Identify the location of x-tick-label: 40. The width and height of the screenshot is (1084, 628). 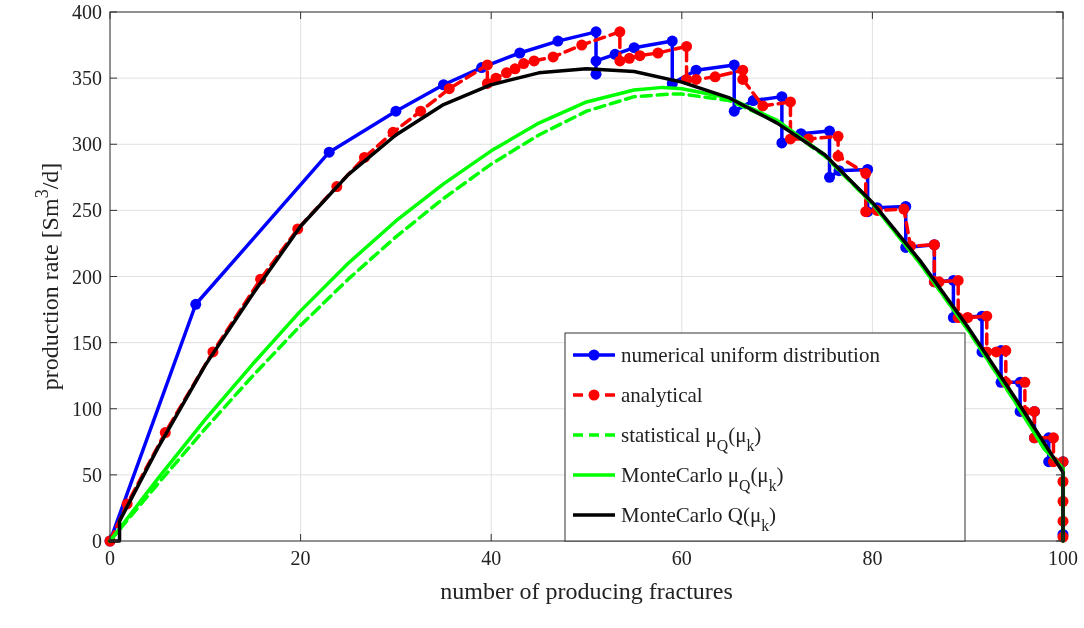
(491, 558).